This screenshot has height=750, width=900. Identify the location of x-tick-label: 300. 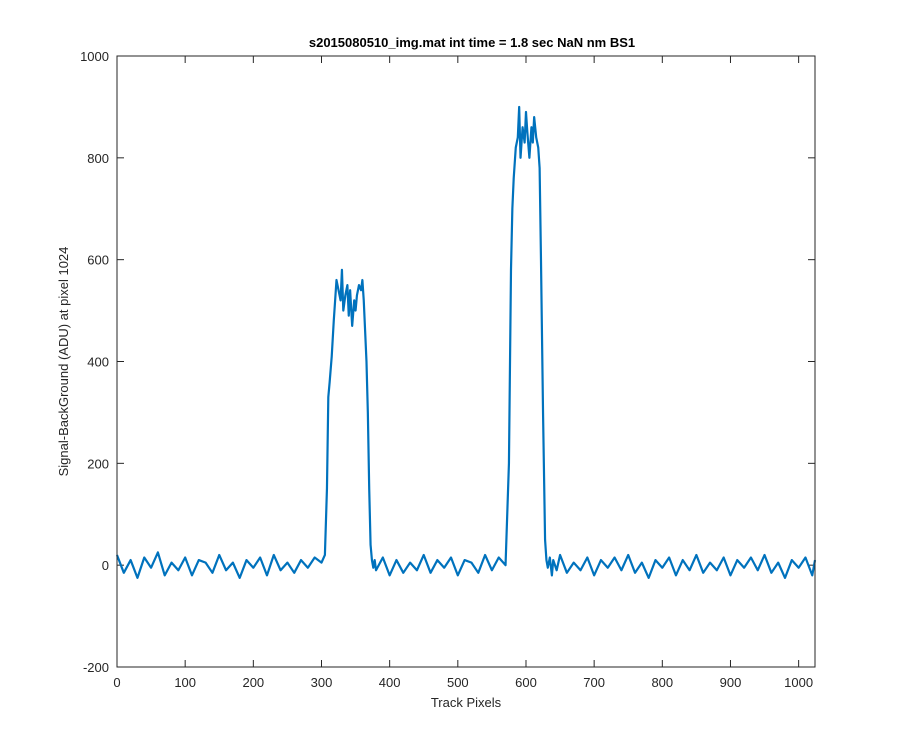
(322, 682).